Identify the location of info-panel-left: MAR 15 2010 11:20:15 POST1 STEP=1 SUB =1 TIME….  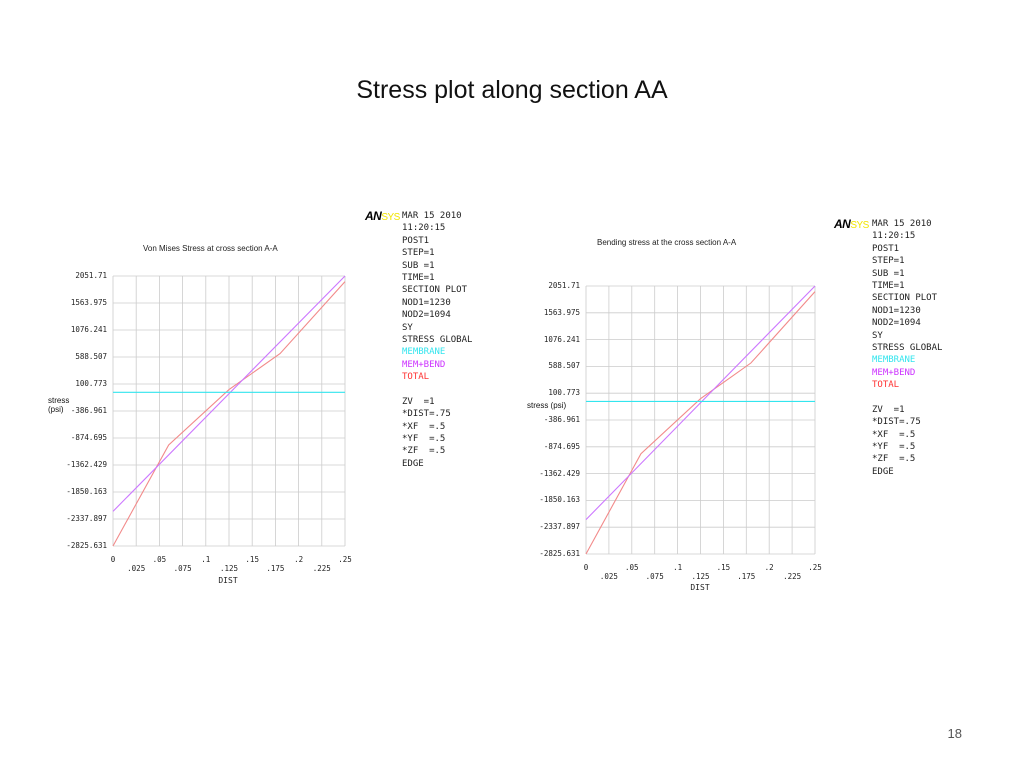
(437, 340).